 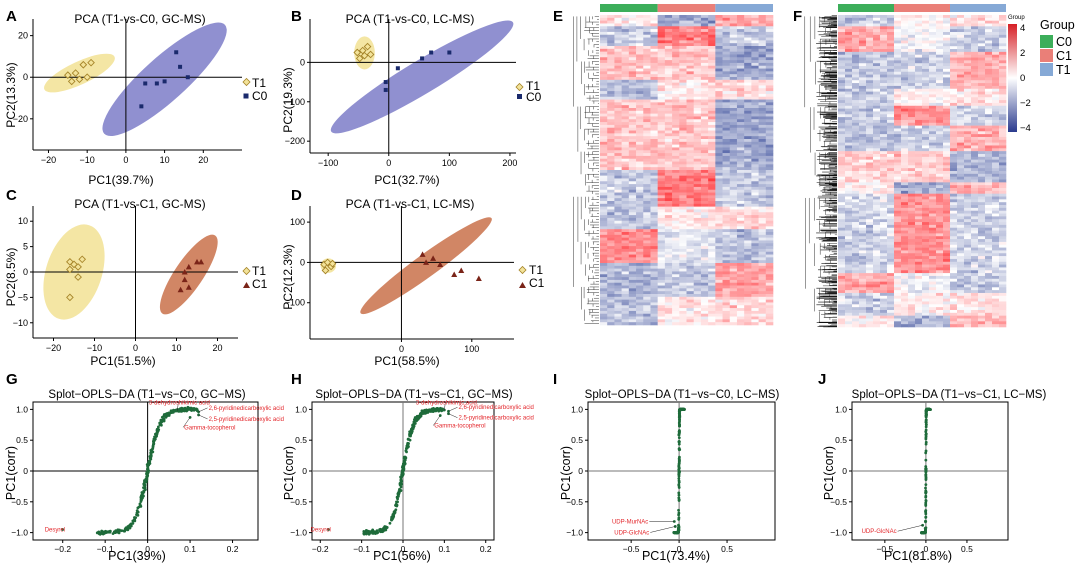 What do you see at coordinates (332, 263) in the screenshot?
I see `point-t1` at bounding box center [332, 263].